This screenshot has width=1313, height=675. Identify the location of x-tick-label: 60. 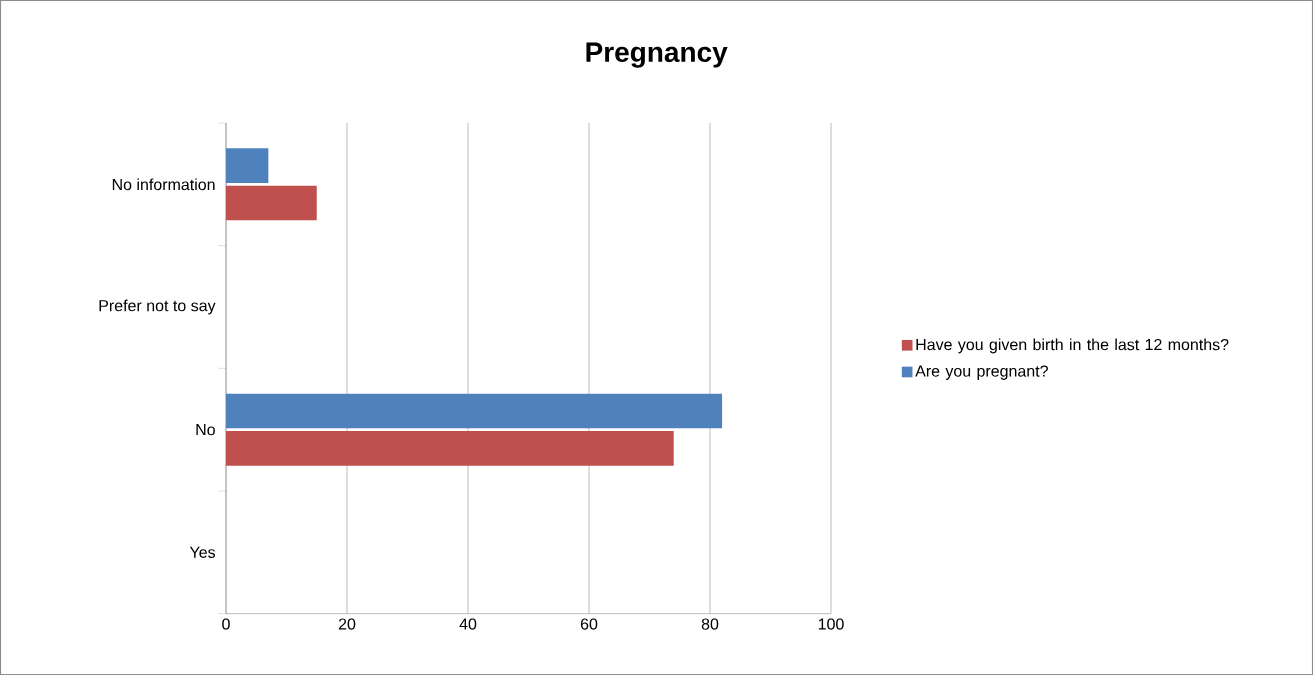
(589, 624).